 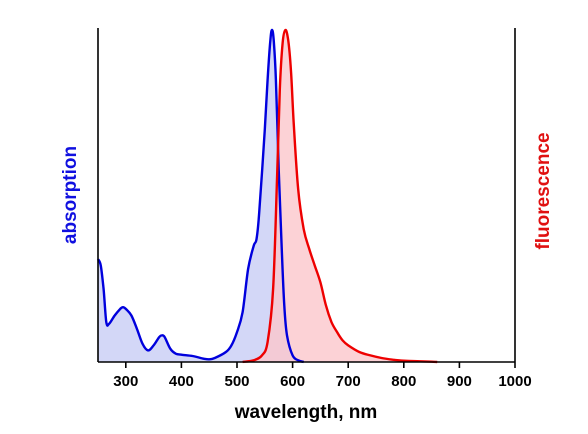 I want to click on right-axis-label: fluorescence, so click(x=543, y=190).